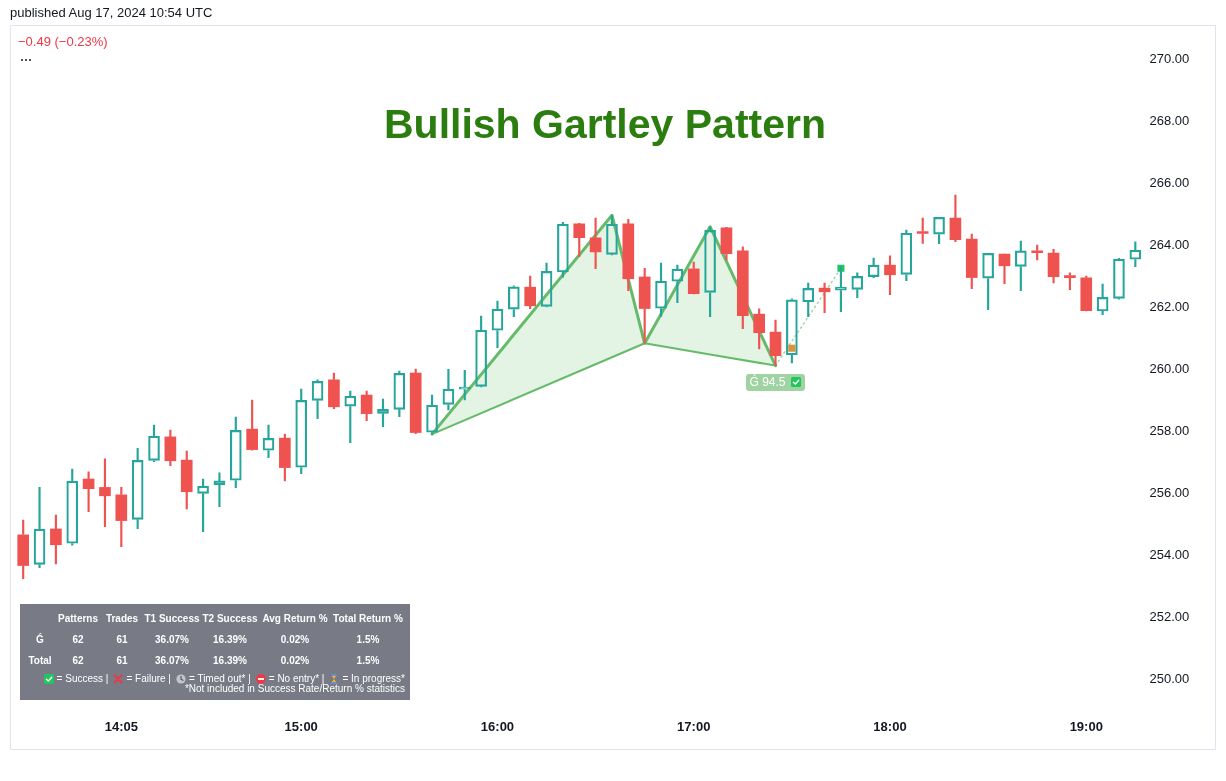 The width and height of the screenshot is (1226, 781). What do you see at coordinates (40, 639) in the screenshot?
I see `category-label: Ǵ` at bounding box center [40, 639].